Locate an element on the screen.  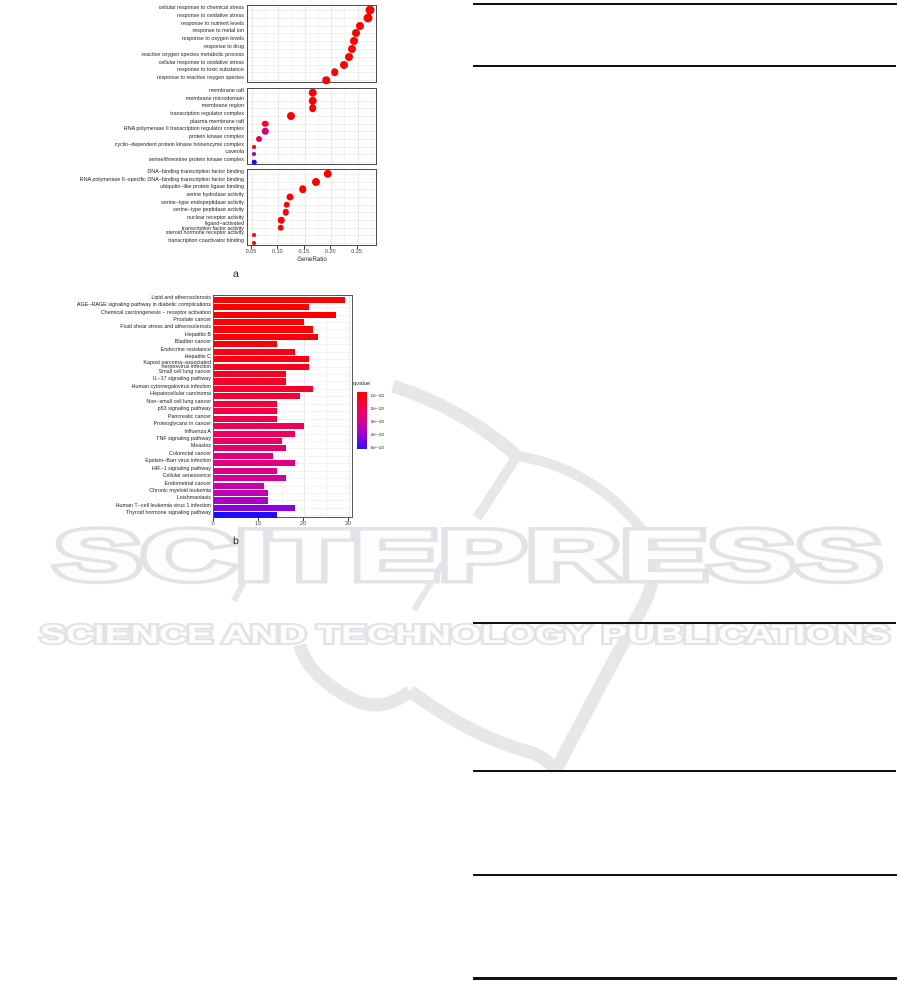
y-axis-label: steroid hormone receptor activity is located at coordinates (204, 233).